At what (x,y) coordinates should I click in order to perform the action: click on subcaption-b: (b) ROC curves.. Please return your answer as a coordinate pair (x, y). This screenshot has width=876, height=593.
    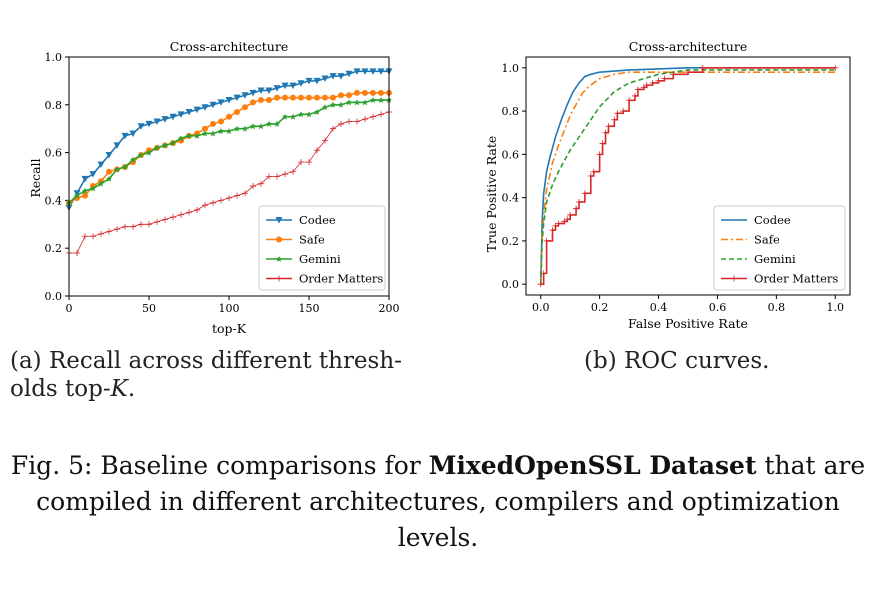
    Looking at the image, I should click on (676, 361).